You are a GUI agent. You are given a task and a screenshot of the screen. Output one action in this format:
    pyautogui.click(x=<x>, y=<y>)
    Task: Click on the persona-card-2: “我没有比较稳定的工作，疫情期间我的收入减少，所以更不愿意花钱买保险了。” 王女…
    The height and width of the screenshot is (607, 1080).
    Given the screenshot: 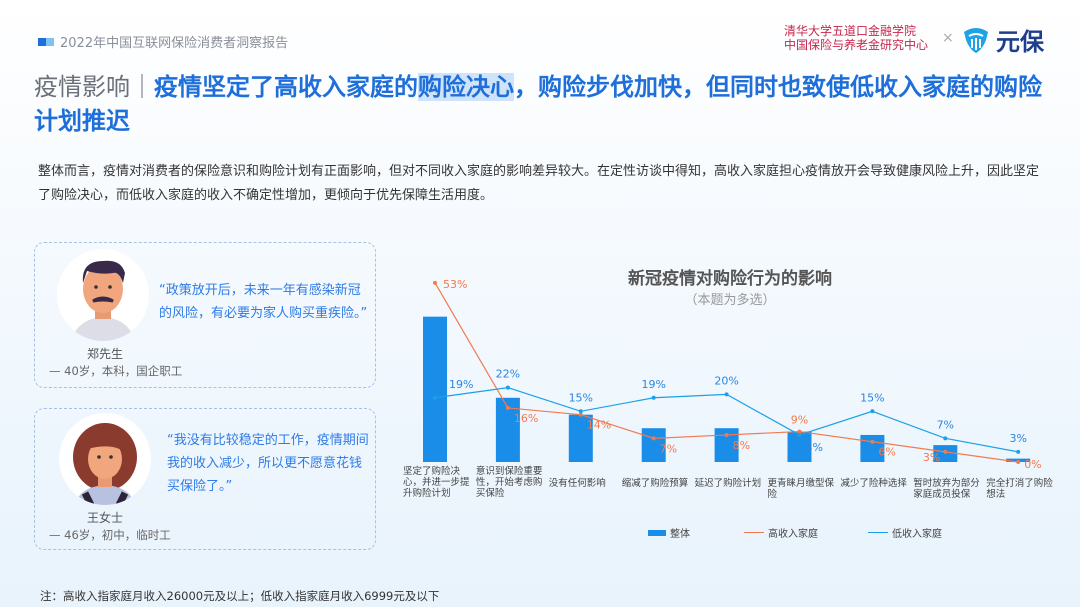 What is the action you would take?
    pyautogui.click(x=205, y=479)
    